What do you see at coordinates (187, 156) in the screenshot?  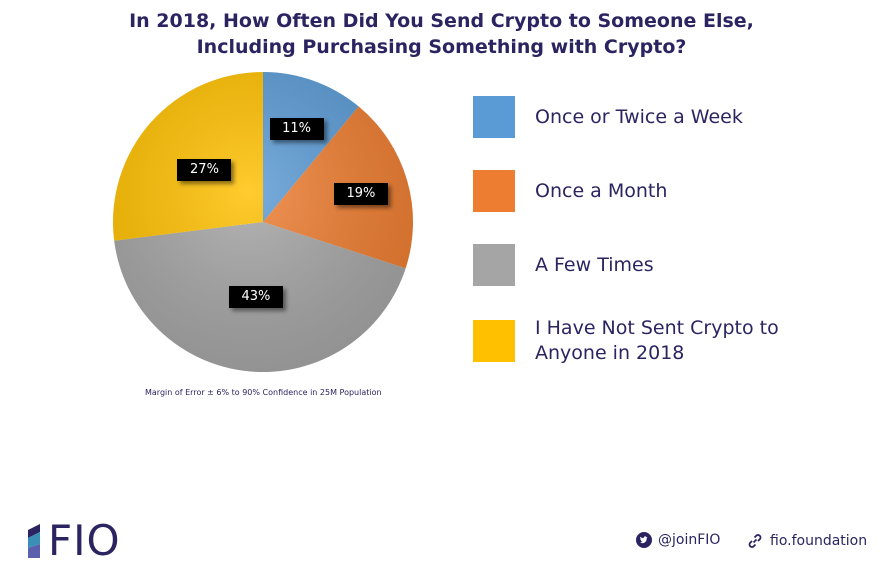 I see `pie-slice-i-have-not-sent-crypto-to-anyone-in-2018` at bounding box center [187, 156].